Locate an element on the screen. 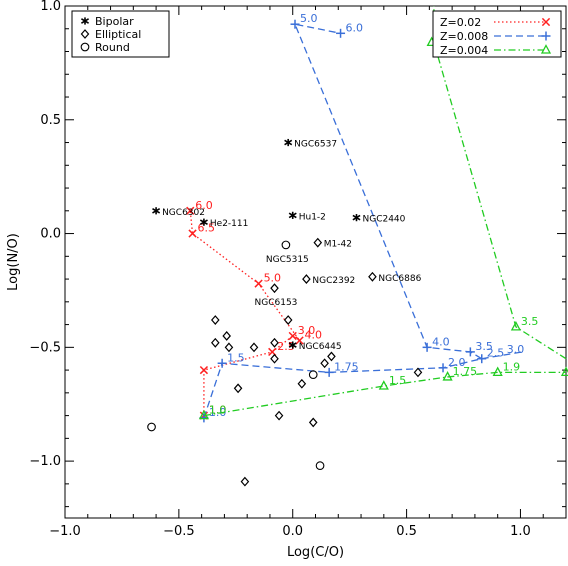 The height and width of the screenshot is (566, 568). mass-label: 3.0 is located at coordinates (516, 349).